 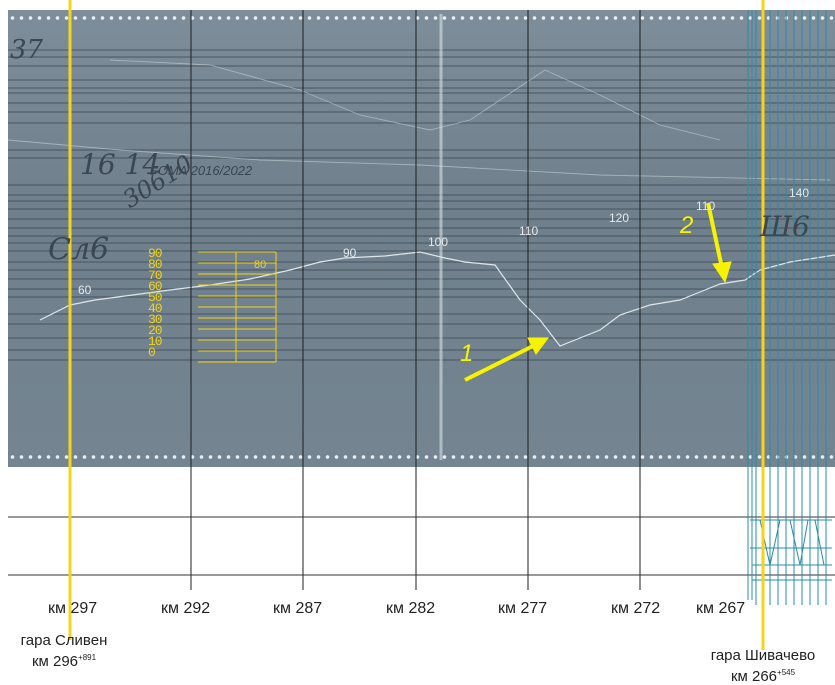 I want to click on gauge-value: 70, so click(x=155, y=275).